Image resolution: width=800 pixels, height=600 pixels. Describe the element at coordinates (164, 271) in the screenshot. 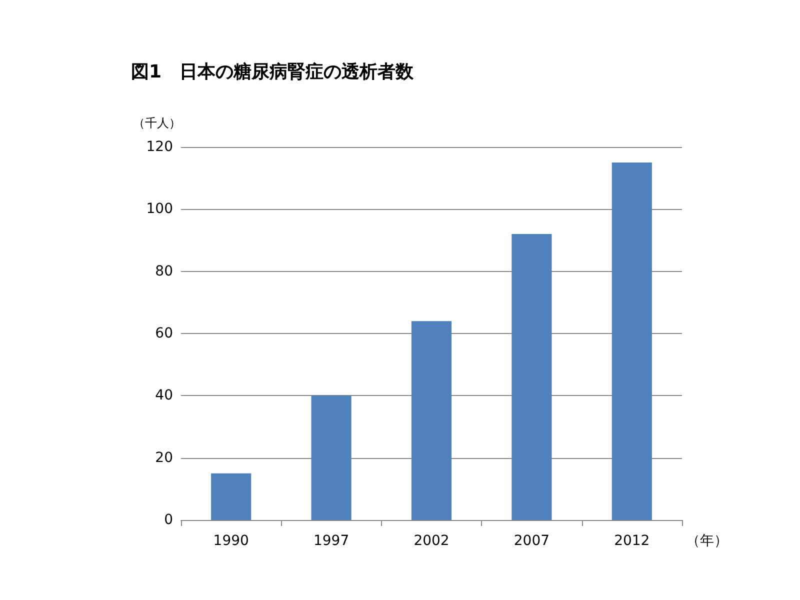

I see `y-tick-label: 80` at that location.